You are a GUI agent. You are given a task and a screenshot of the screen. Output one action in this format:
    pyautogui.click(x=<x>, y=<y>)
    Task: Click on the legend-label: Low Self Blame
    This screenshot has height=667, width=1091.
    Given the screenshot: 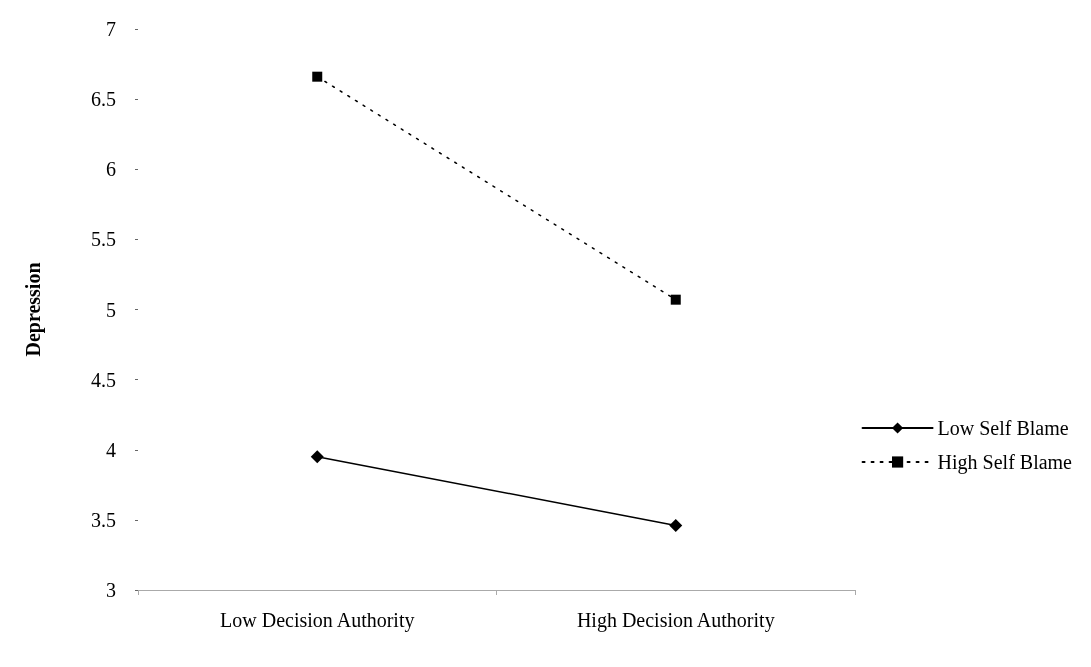 What is the action you would take?
    pyautogui.click(x=1003, y=428)
    